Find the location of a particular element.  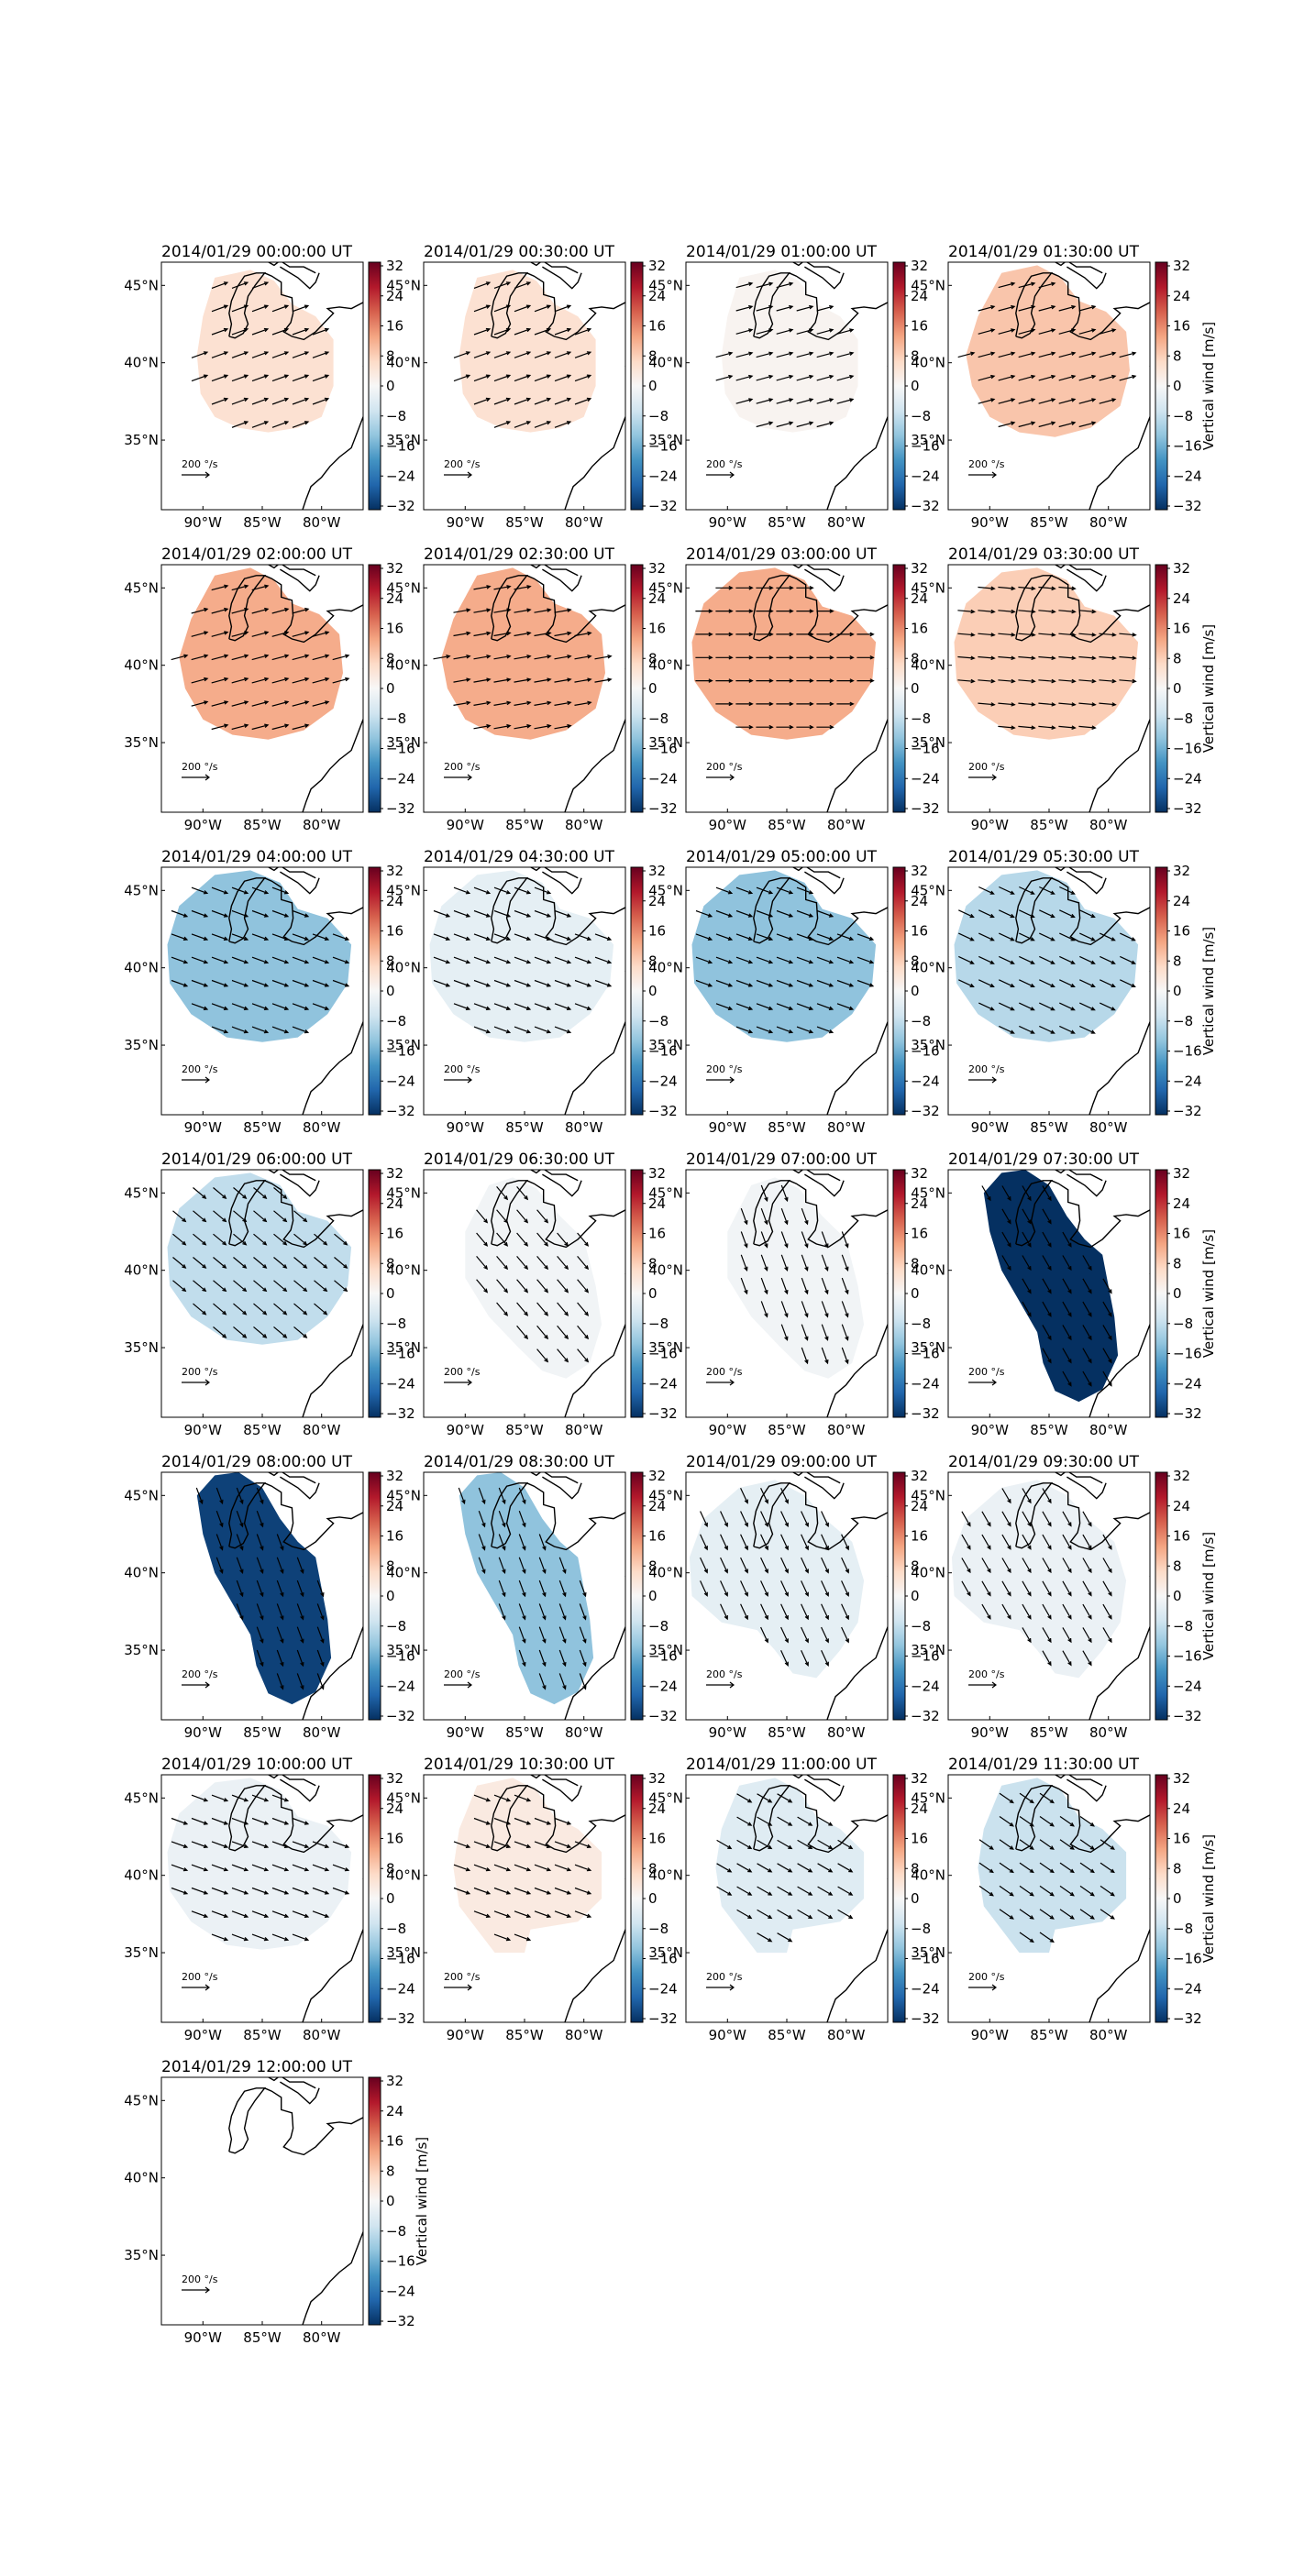

colorbar-tick-label: −8 is located at coordinates (396, 1929).